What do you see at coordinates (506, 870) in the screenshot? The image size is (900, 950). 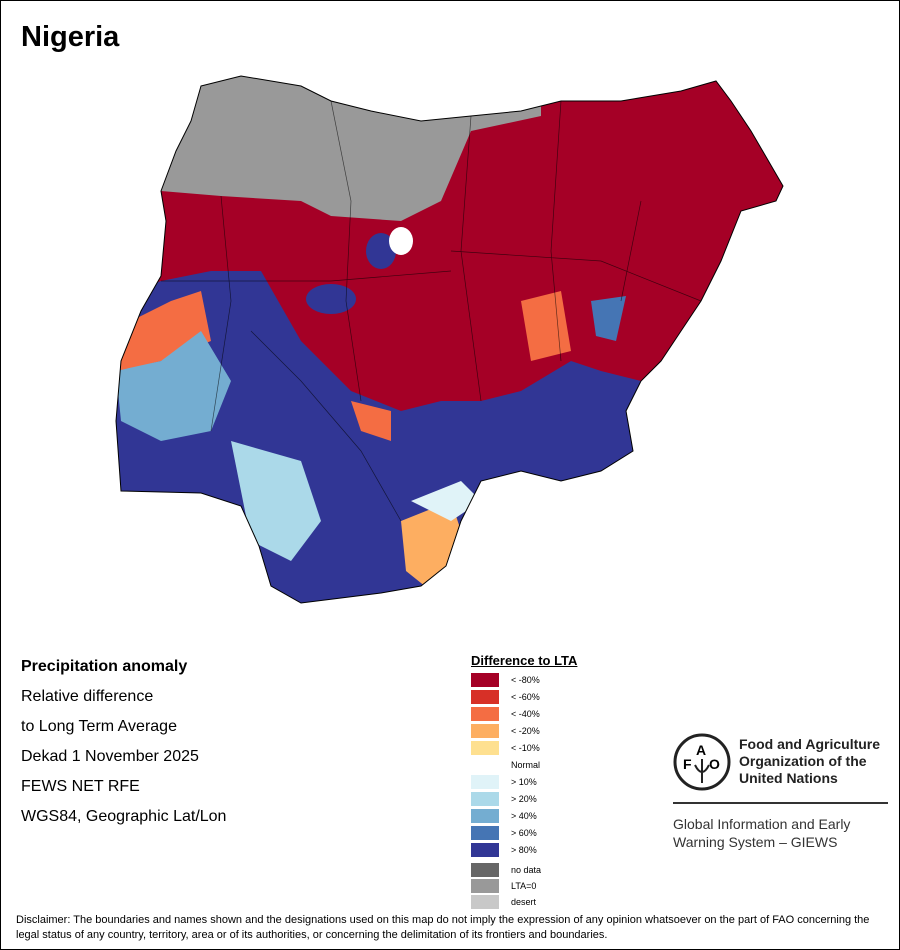 I see `legend-item: no data` at bounding box center [506, 870].